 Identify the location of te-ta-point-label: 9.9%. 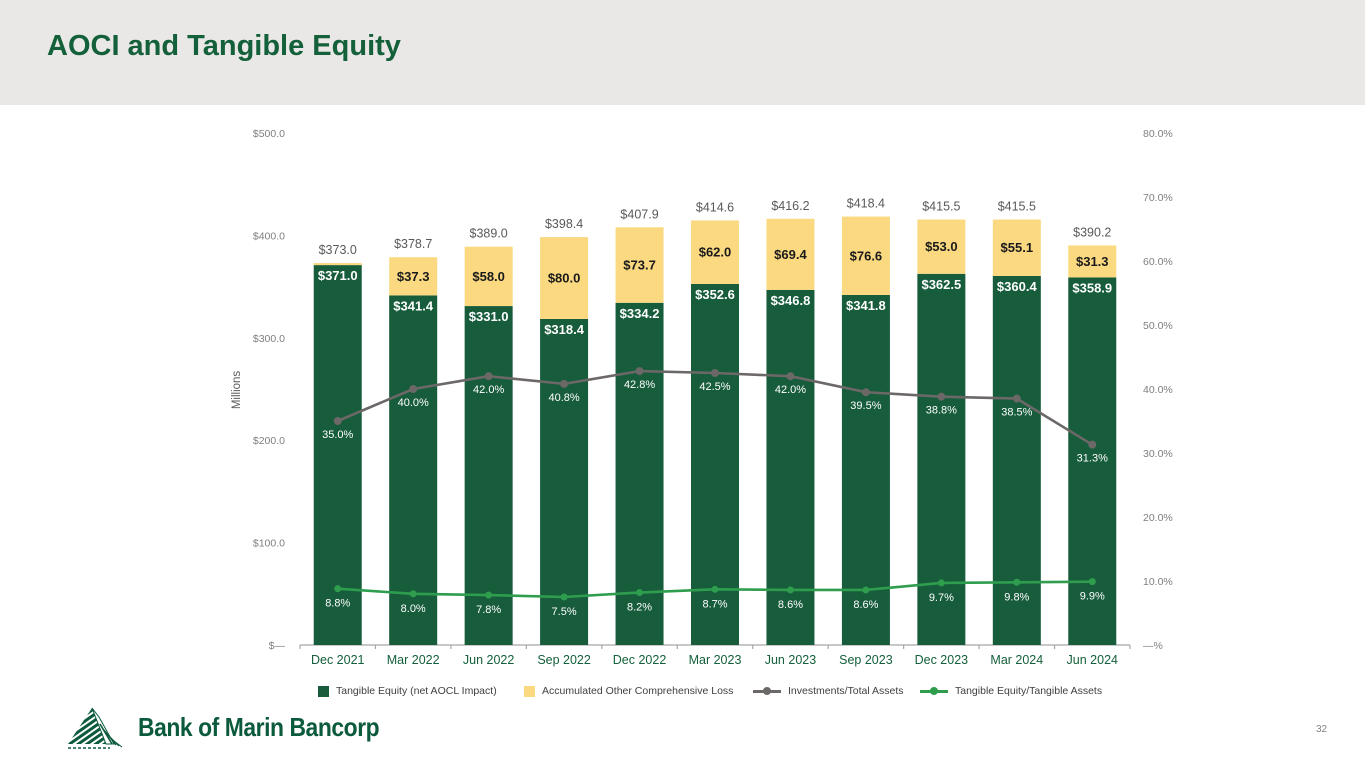
(1092, 597).